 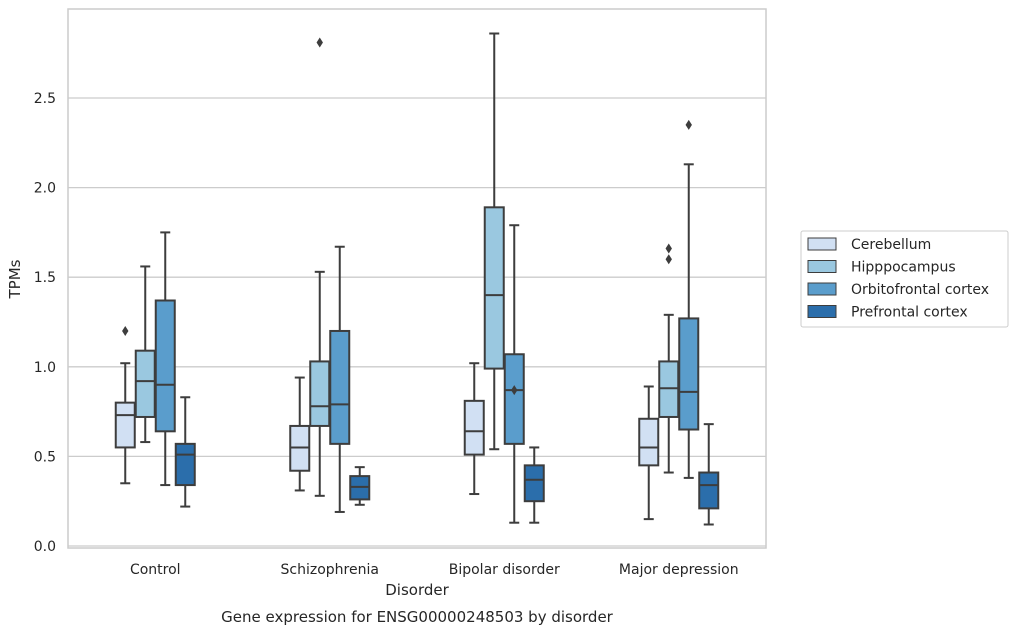 I want to click on y-tick-labels: 0.0 0.5 1.0 1.5 2.0 2.5, so click(x=45, y=323).